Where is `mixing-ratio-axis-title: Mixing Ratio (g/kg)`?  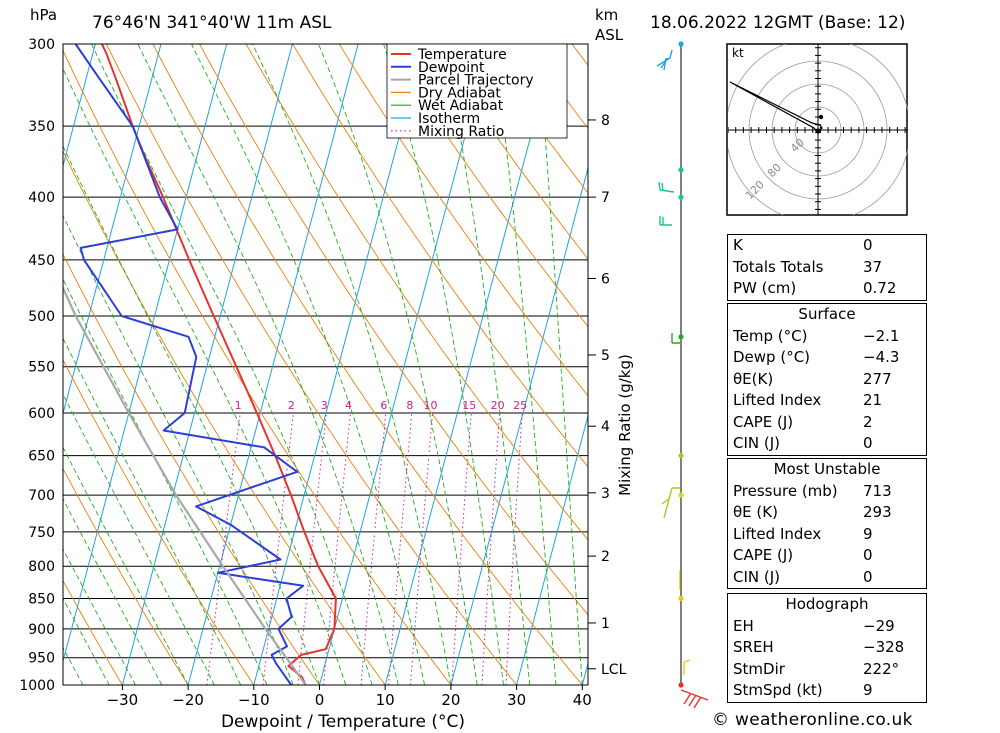 mixing-ratio-axis-title: Mixing Ratio (g/kg) is located at coordinates (625, 425).